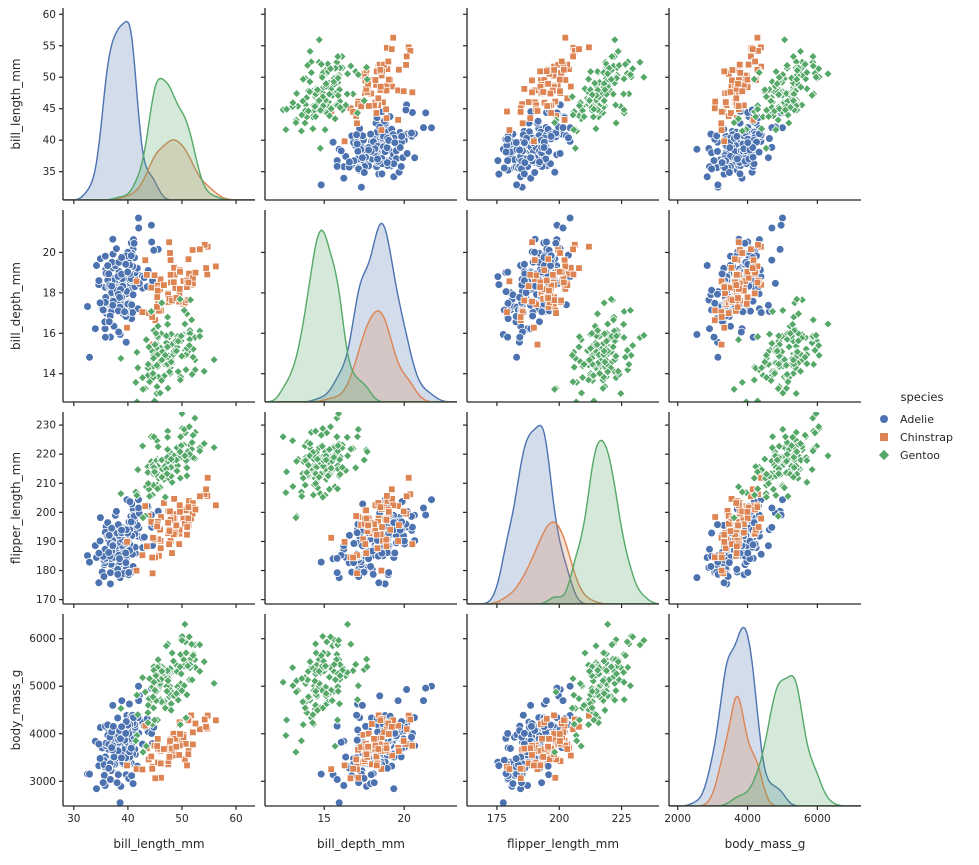 The width and height of the screenshot is (979, 865). Describe the element at coordinates (235, 819) in the screenshot. I see `x-tick-label: 60` at that location.